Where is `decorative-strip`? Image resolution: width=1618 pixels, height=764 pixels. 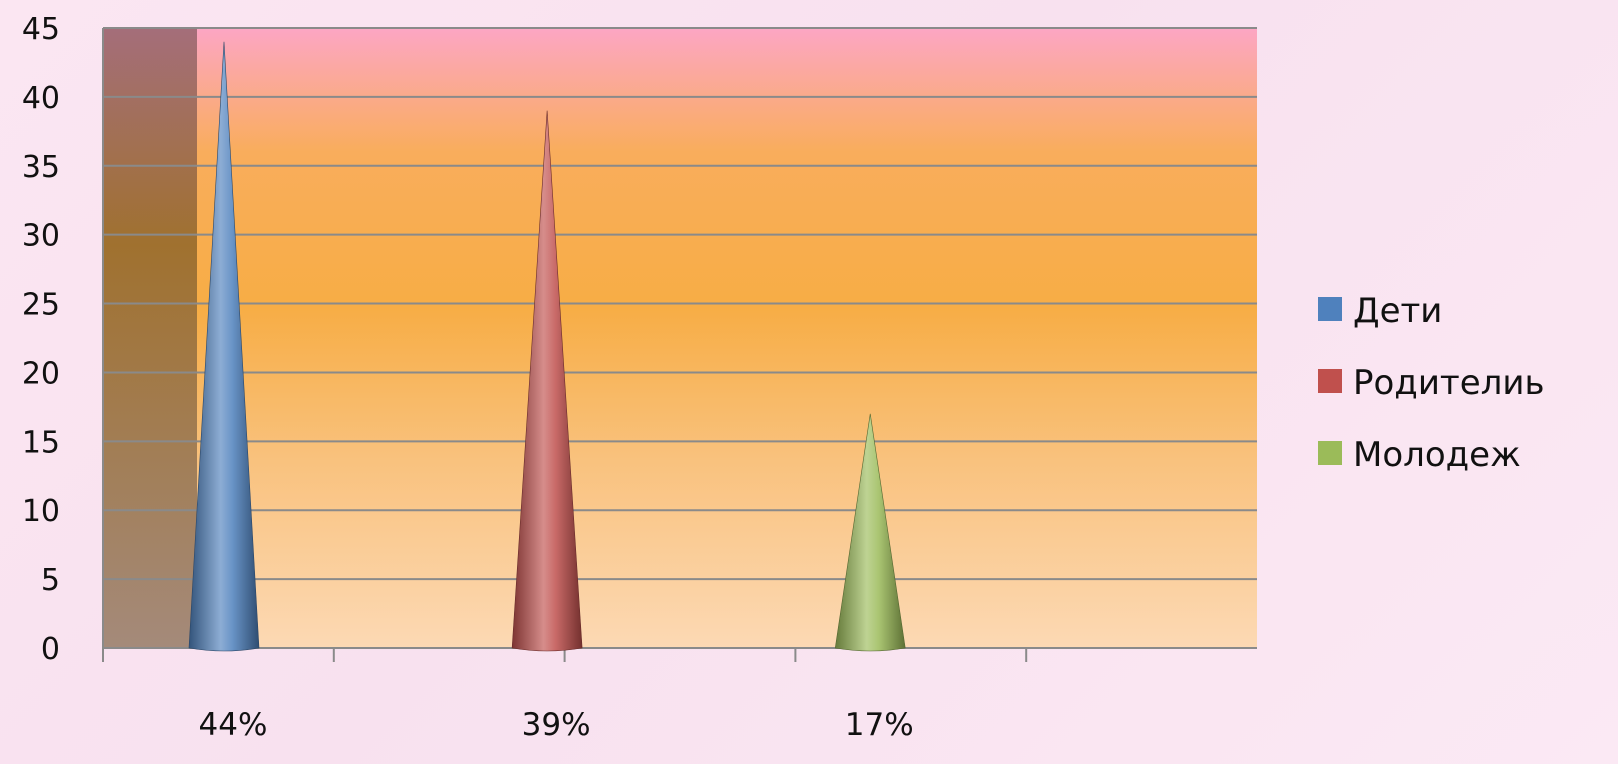
decorative-strip is located at coordinates (150, 338).